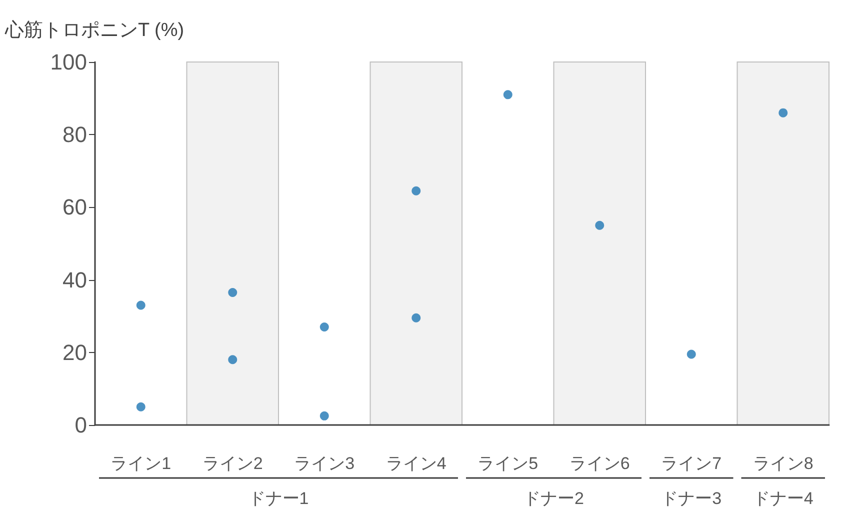 The image size is (843, 515). Describe the element at coordinates (232, 463) in the screenshot. I see `x-tick-label: ライン2` at that location.